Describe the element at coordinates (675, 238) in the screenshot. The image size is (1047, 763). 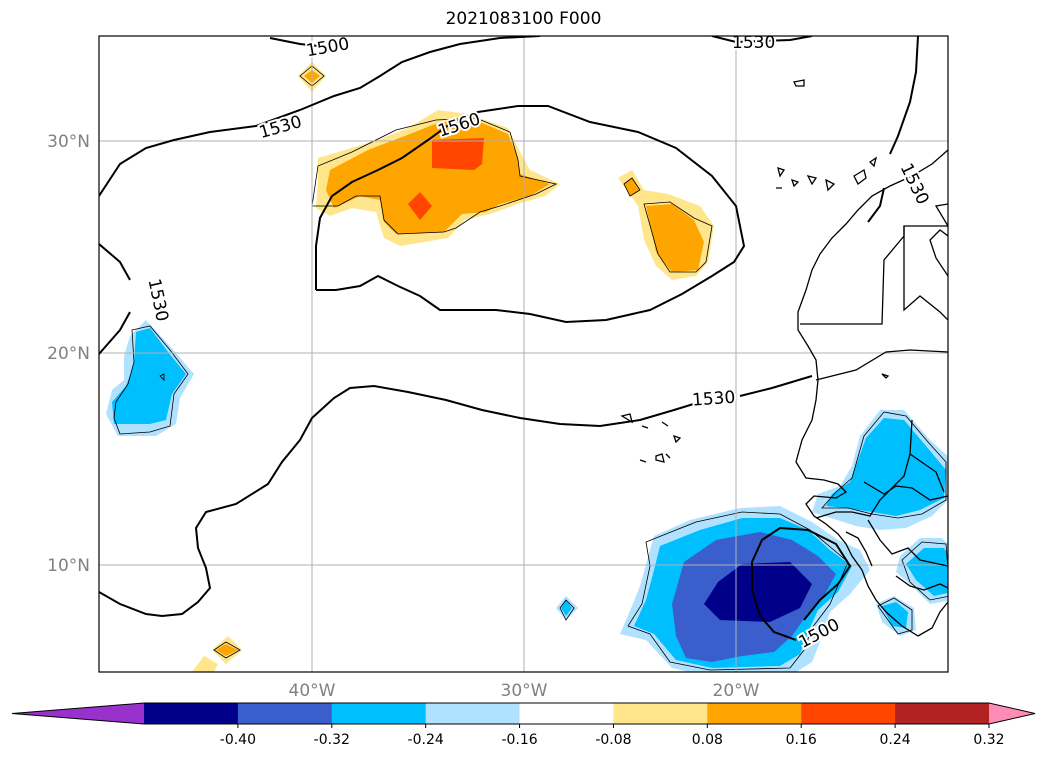
I see `positive-anomaly-core` at that location.